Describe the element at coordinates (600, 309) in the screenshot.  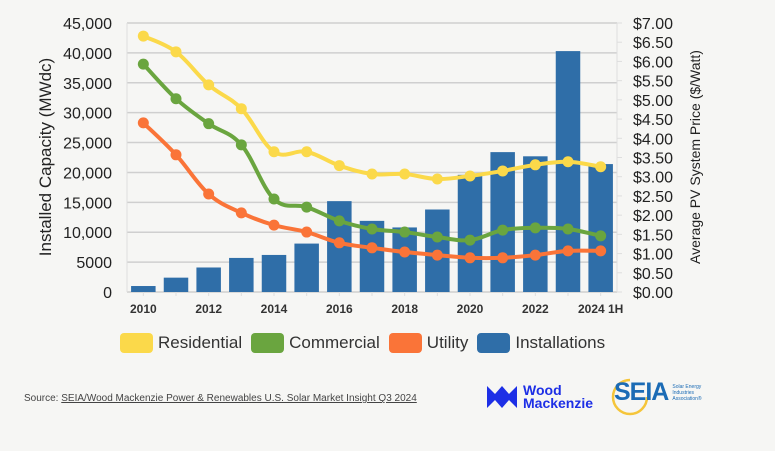
I see `x-tick-label: 2024 1H` at that location.